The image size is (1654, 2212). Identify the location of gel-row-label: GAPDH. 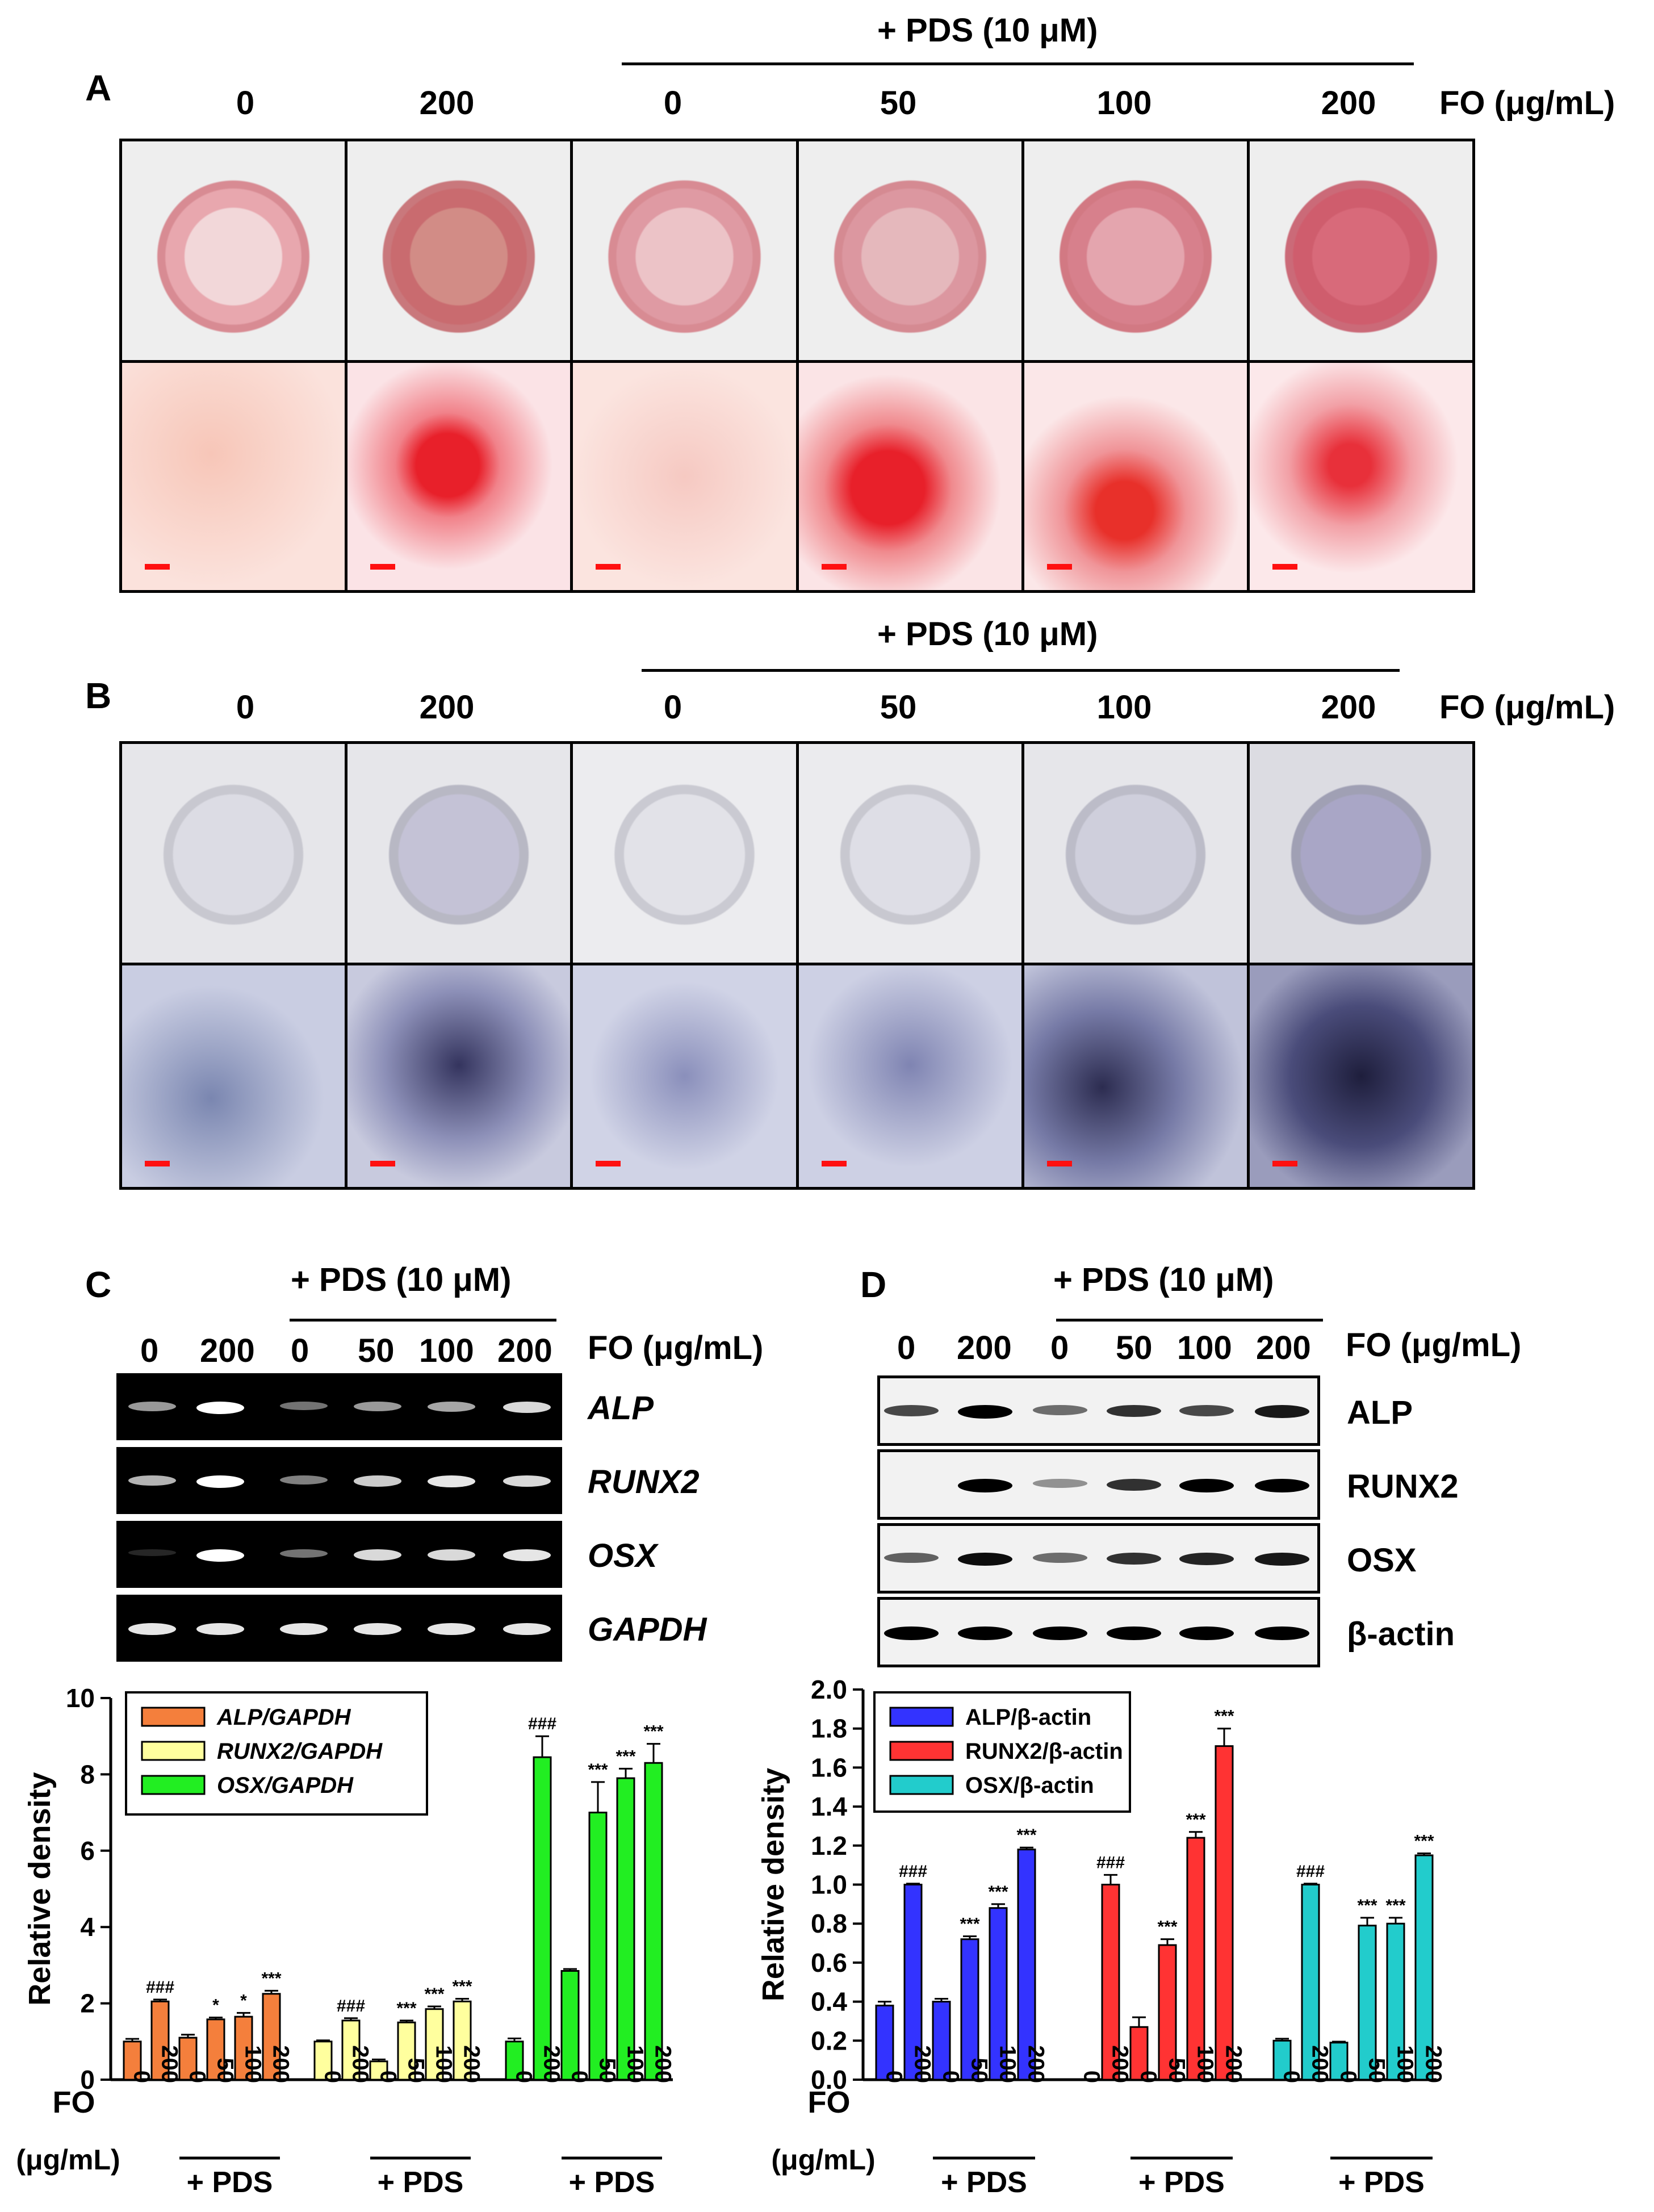
(647, 1630).